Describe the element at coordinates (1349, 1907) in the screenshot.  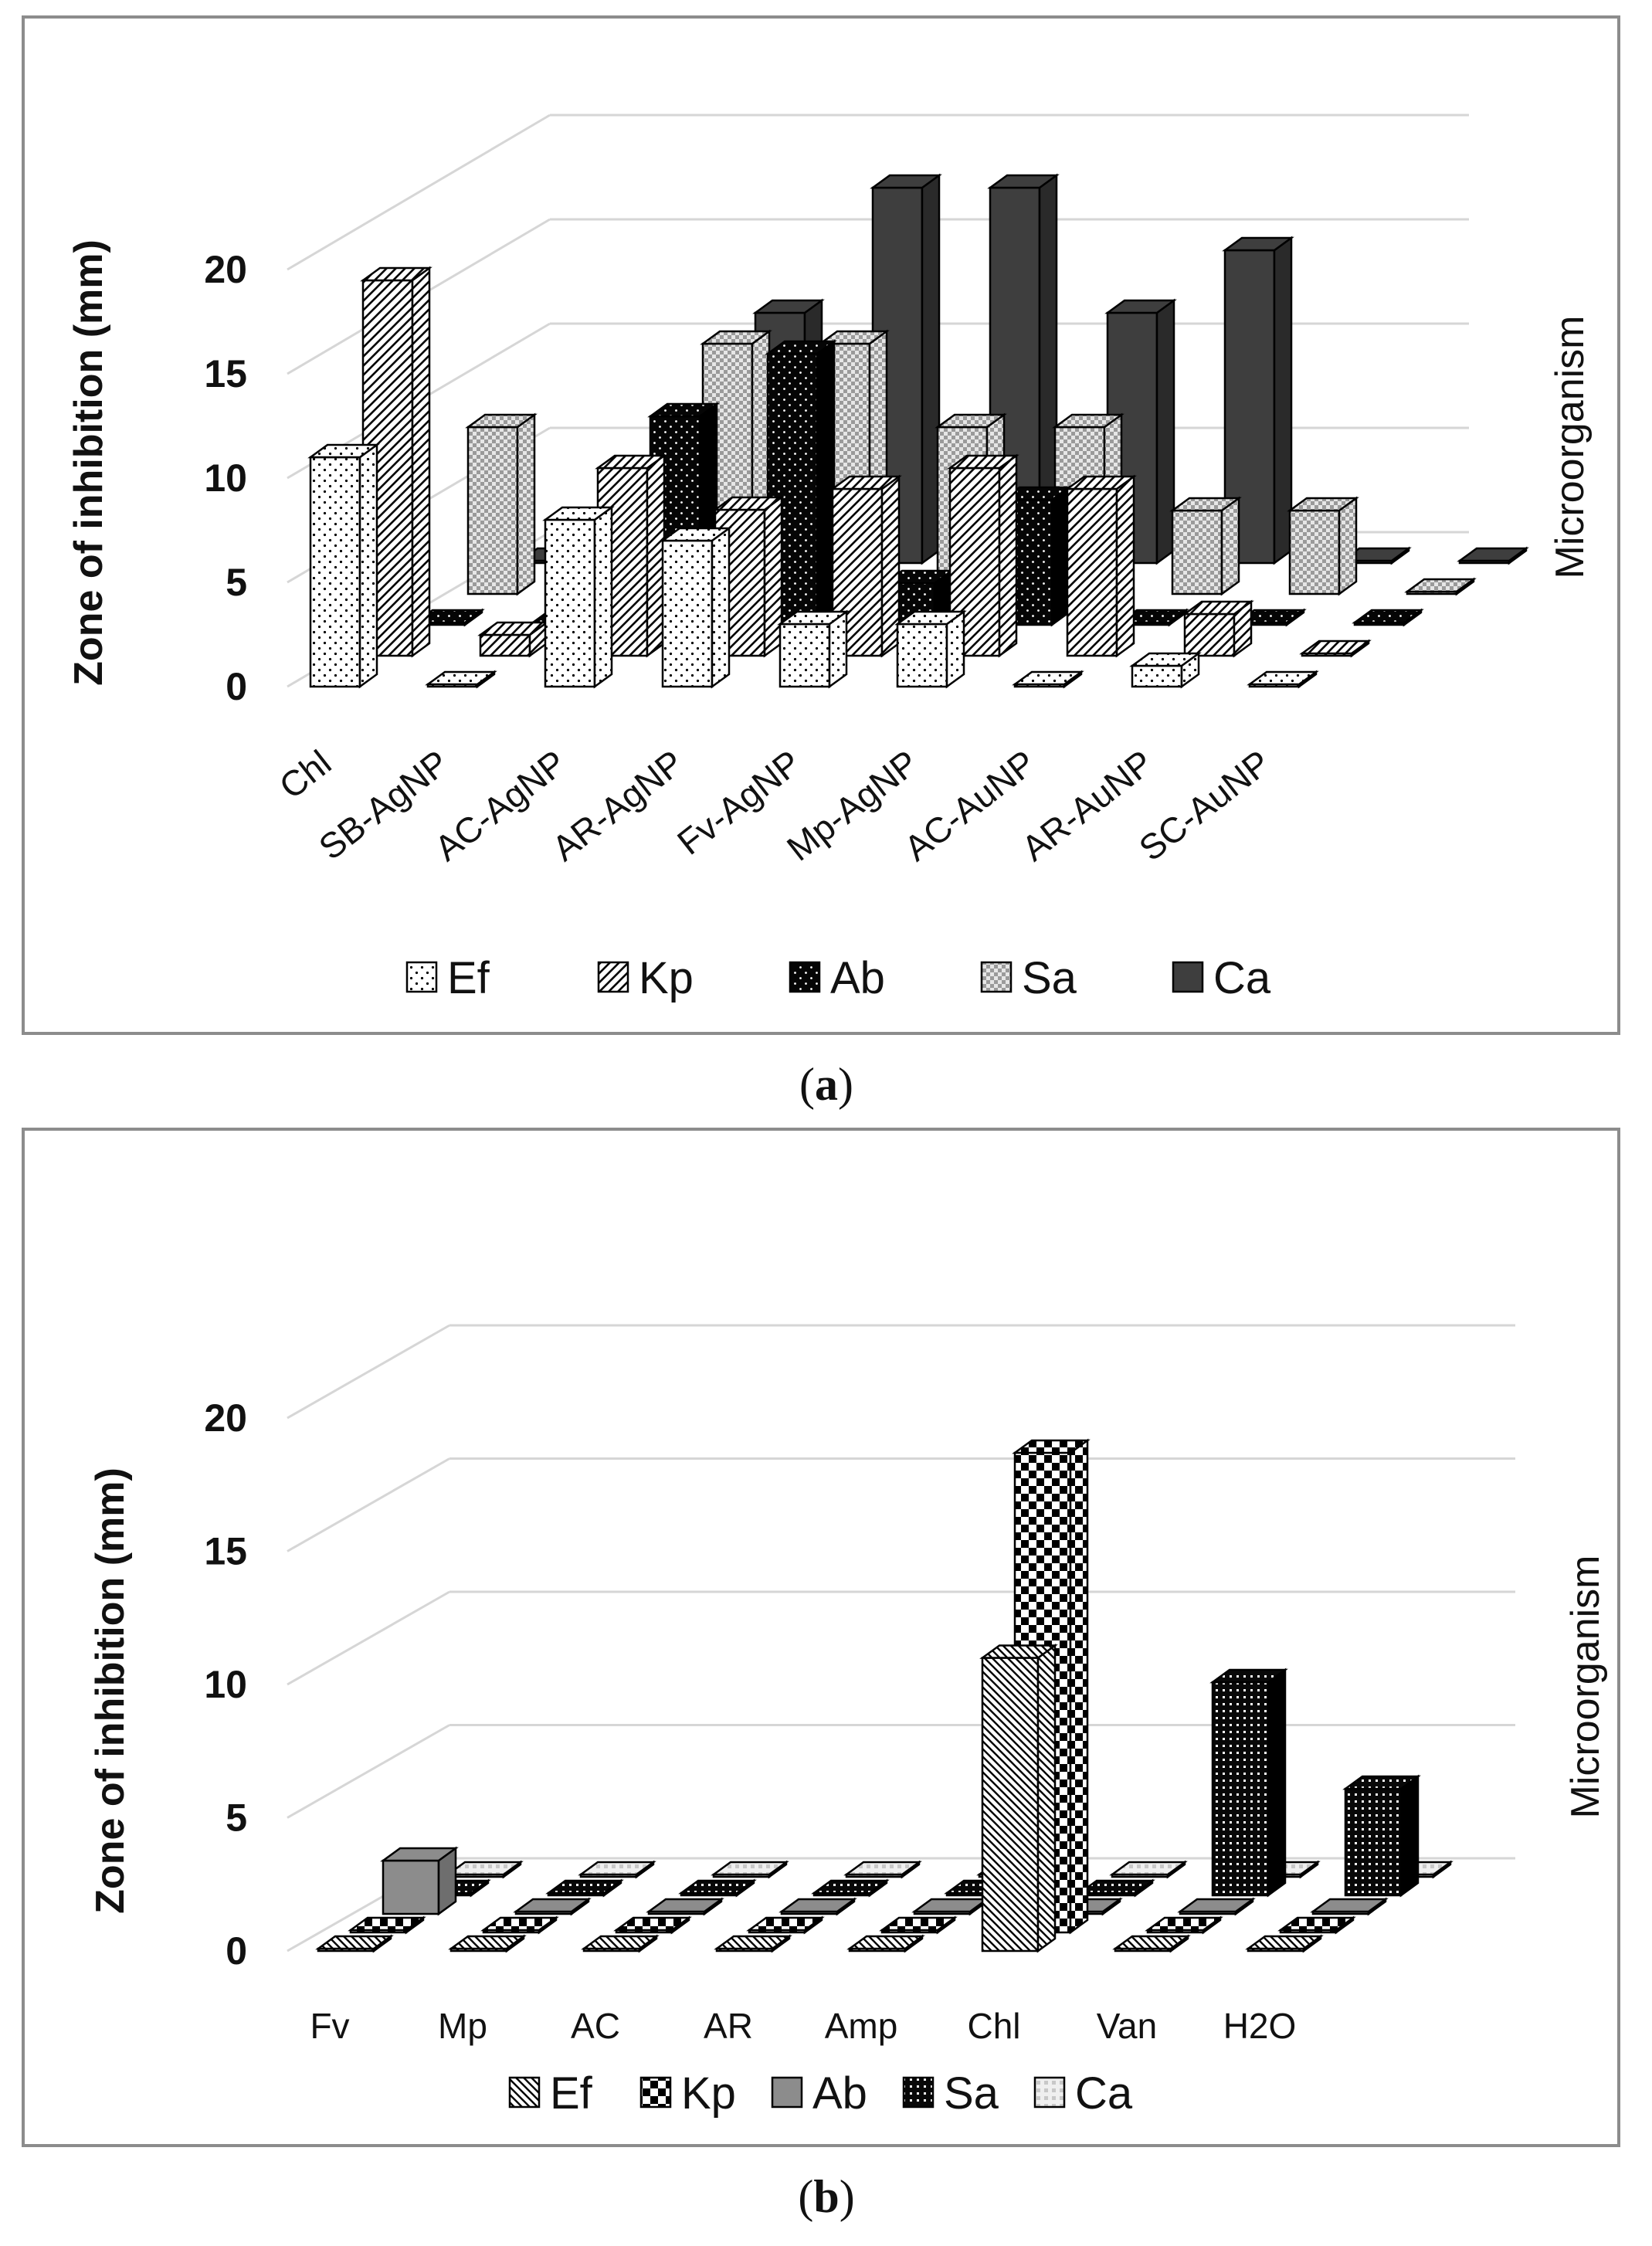
I see `bar-Ab-H2O` at that location.